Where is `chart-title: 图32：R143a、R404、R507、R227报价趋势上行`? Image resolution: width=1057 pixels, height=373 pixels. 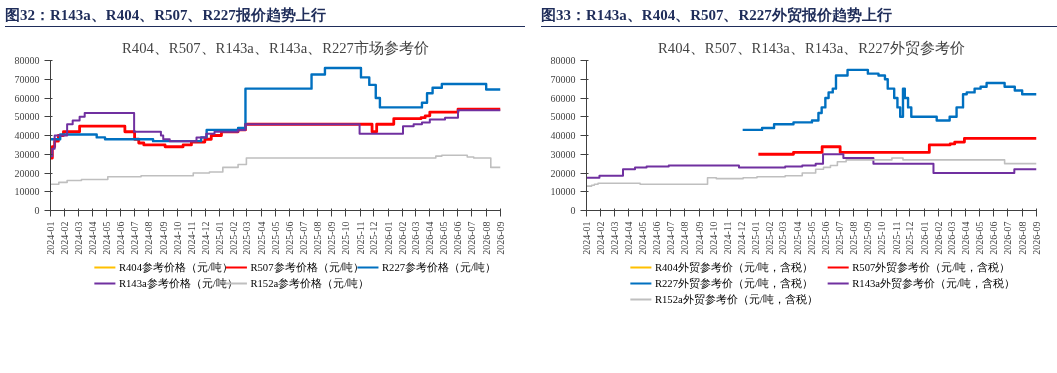 chart-title: 图32：R143a、R404、R507、R227报价趋势上行 is located at coordinates (165, 15).